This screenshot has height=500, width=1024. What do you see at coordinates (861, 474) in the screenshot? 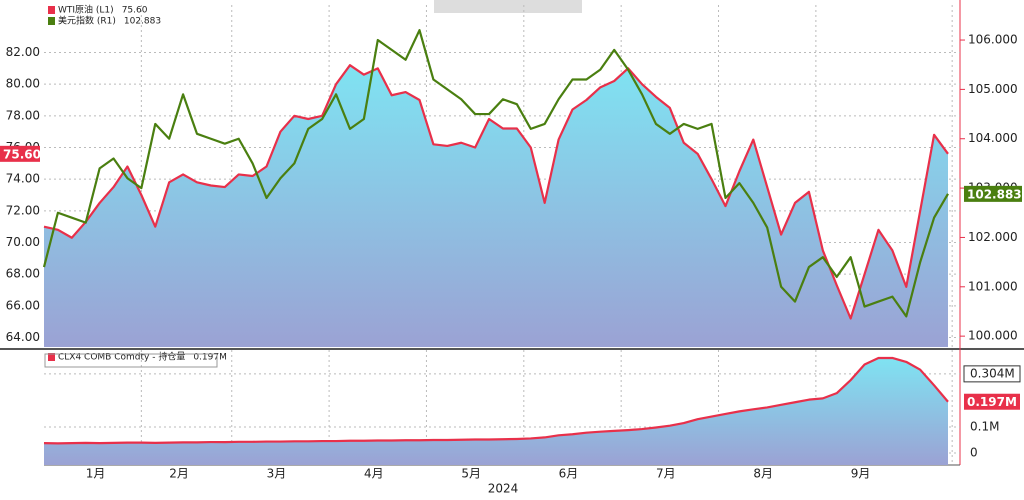
I see `x-tick-label: 9月` at bounding box center [861, 474].